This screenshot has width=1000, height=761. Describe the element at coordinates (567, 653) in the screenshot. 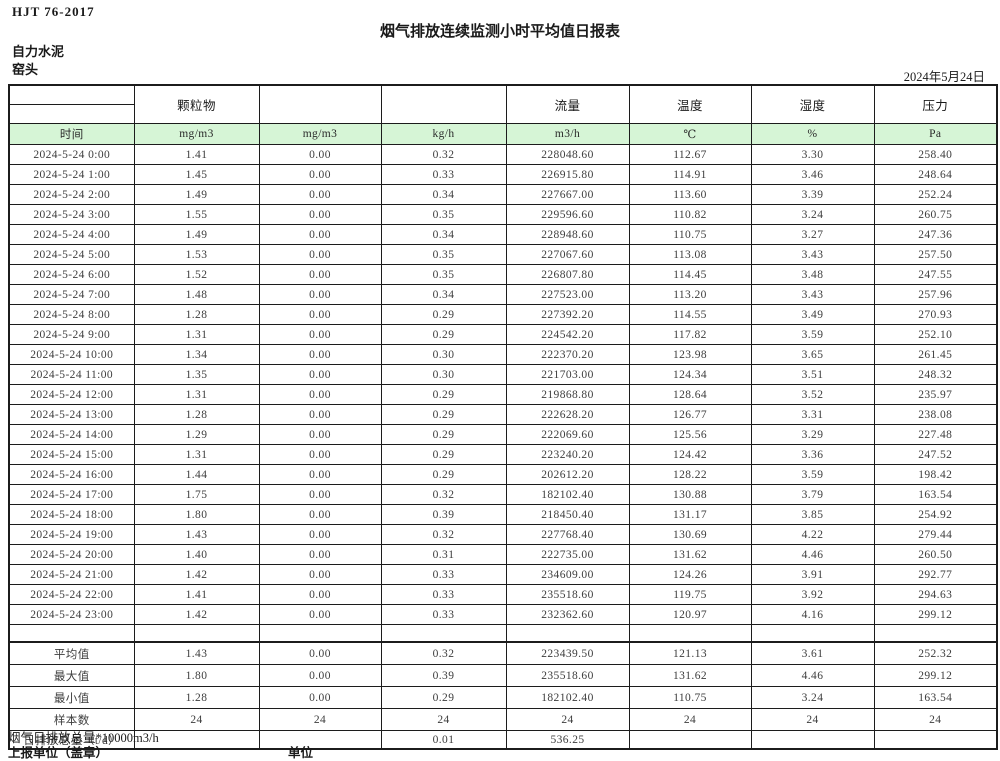

I see `value-cell: 223439.50` at that location.